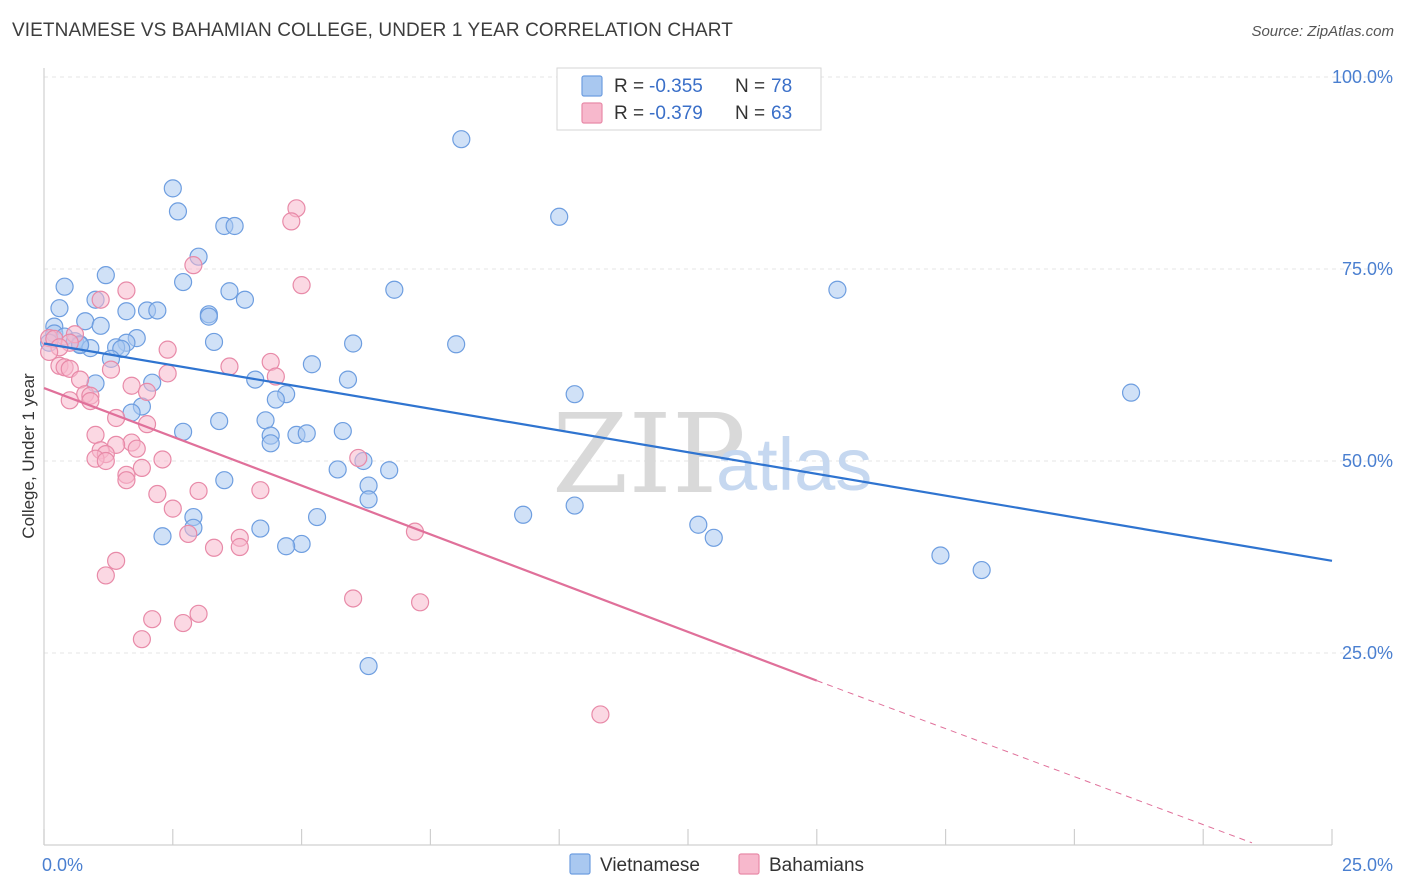  What do you see at coordinates (750, 113) in the screenshot?
I see `legend-n-label-bahamians: N =` at bounding box center [750, 113].